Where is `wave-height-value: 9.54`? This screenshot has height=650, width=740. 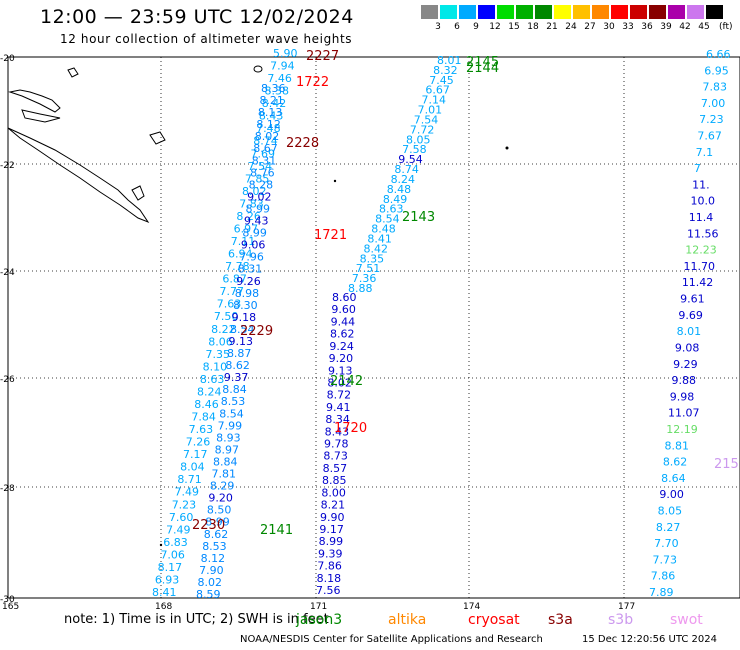 wave-height-value: 9.54 is located at coordinates (410, 159).